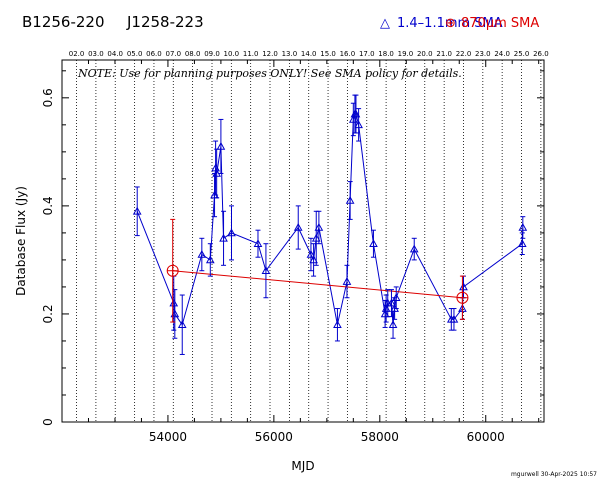  I want to click on legend-blue-label: 1.4–1.1mm SMA, so click(450, 23).